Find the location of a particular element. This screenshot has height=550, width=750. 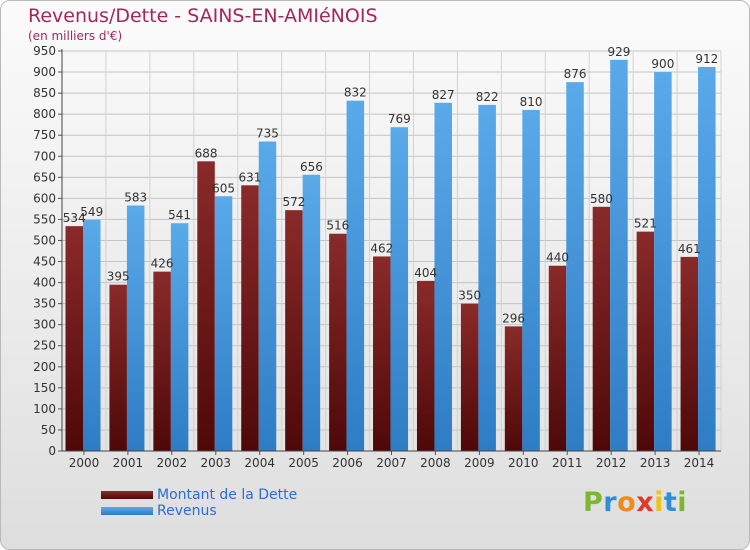

x-tick-label: 2013 is located at coordinates (655, 463).